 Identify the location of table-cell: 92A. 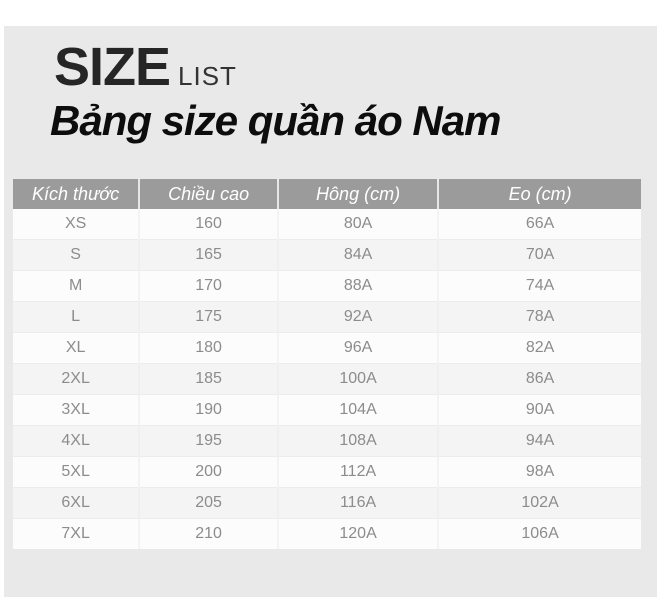
(359, 317).